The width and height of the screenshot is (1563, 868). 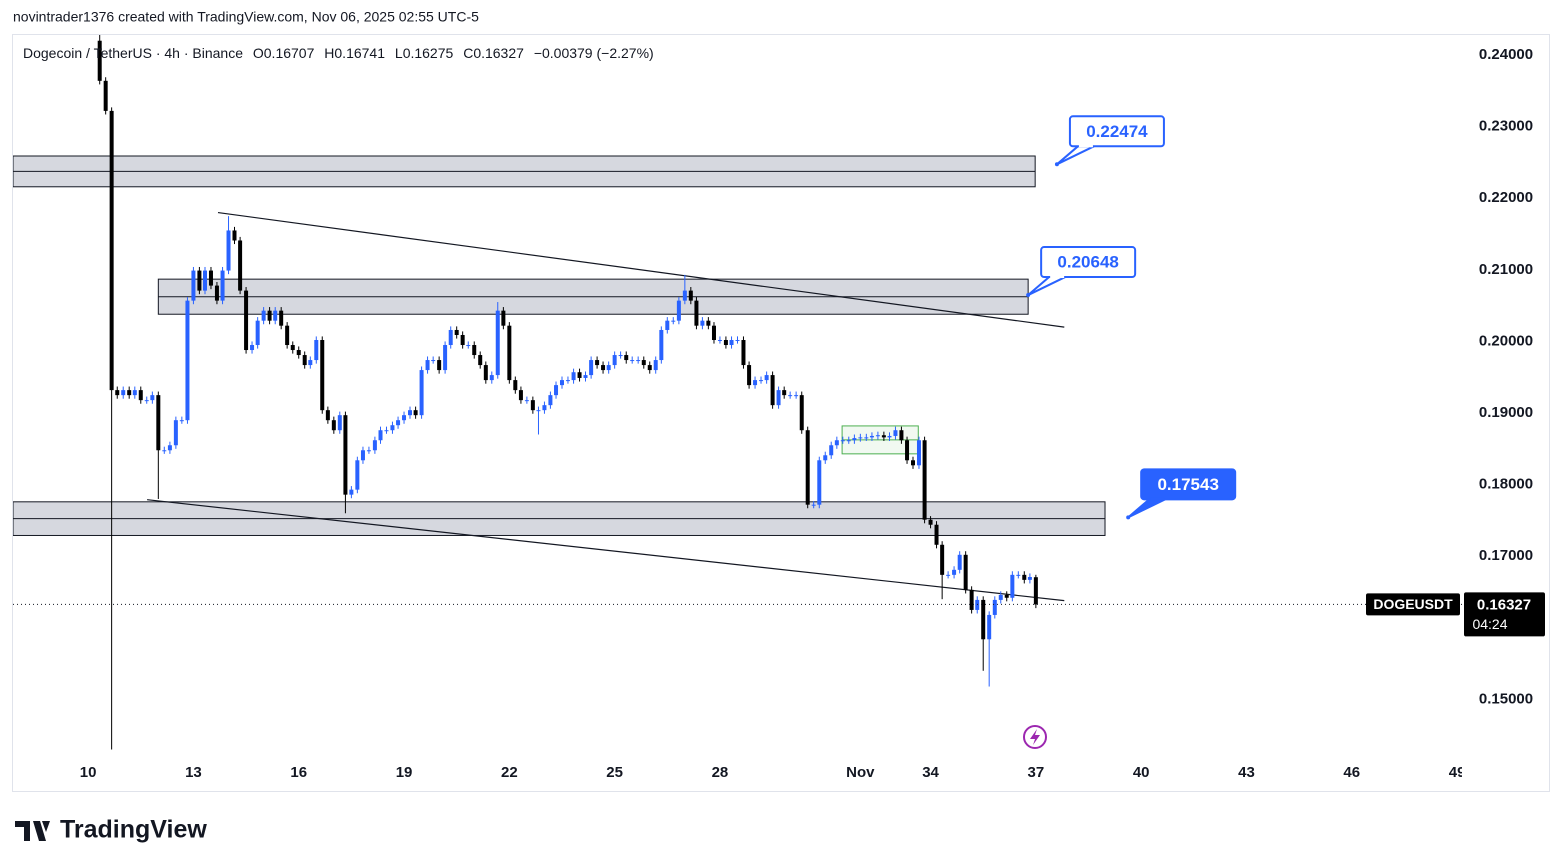 I want to click on callout-patch, so click(x=1085, y=146).